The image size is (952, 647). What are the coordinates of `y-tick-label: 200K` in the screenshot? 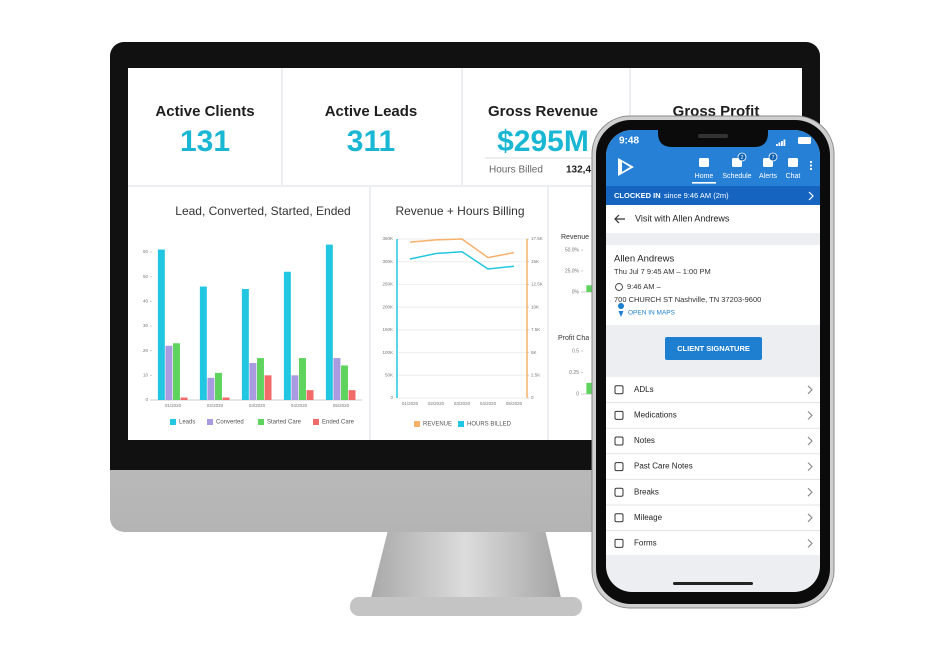 It's located at (387, 306).